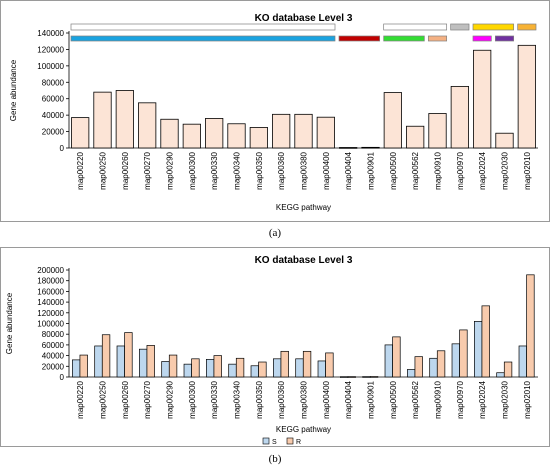  Describe the element at coordinates (505, 170) in the screenshot. I see `x-tick-label: map02030` at that location.